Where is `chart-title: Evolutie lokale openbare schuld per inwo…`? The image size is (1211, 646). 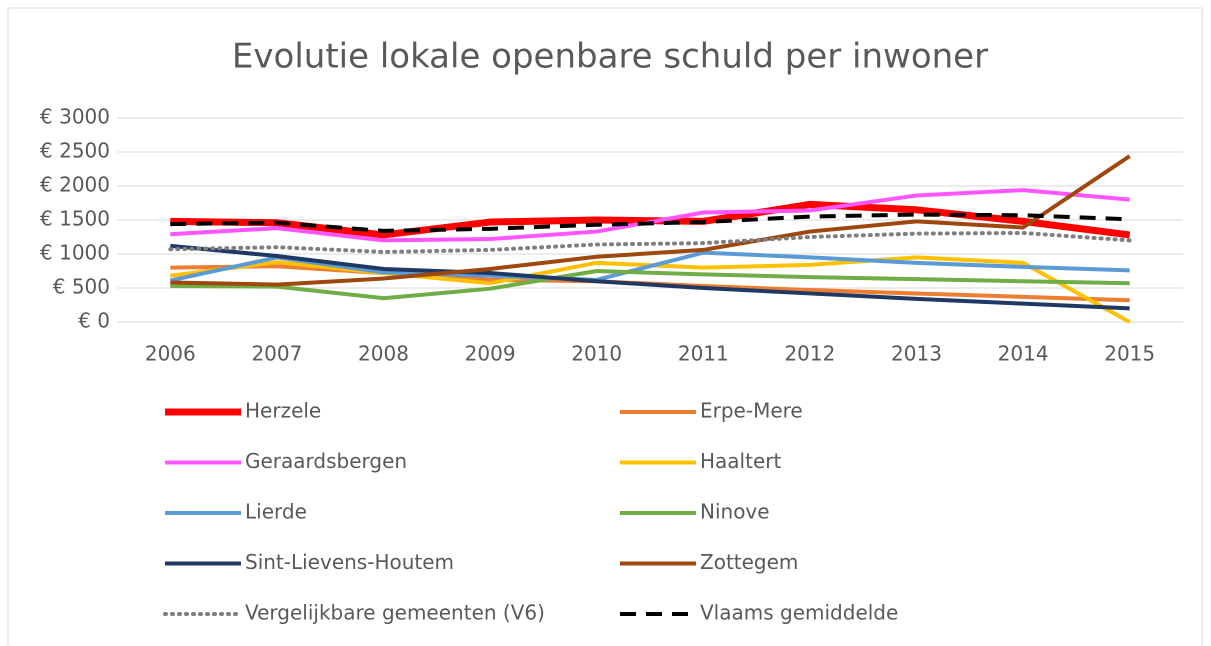
chart-title: Evolutie lokale openbare schuld per inwo… is located at coordinates (610, 57).